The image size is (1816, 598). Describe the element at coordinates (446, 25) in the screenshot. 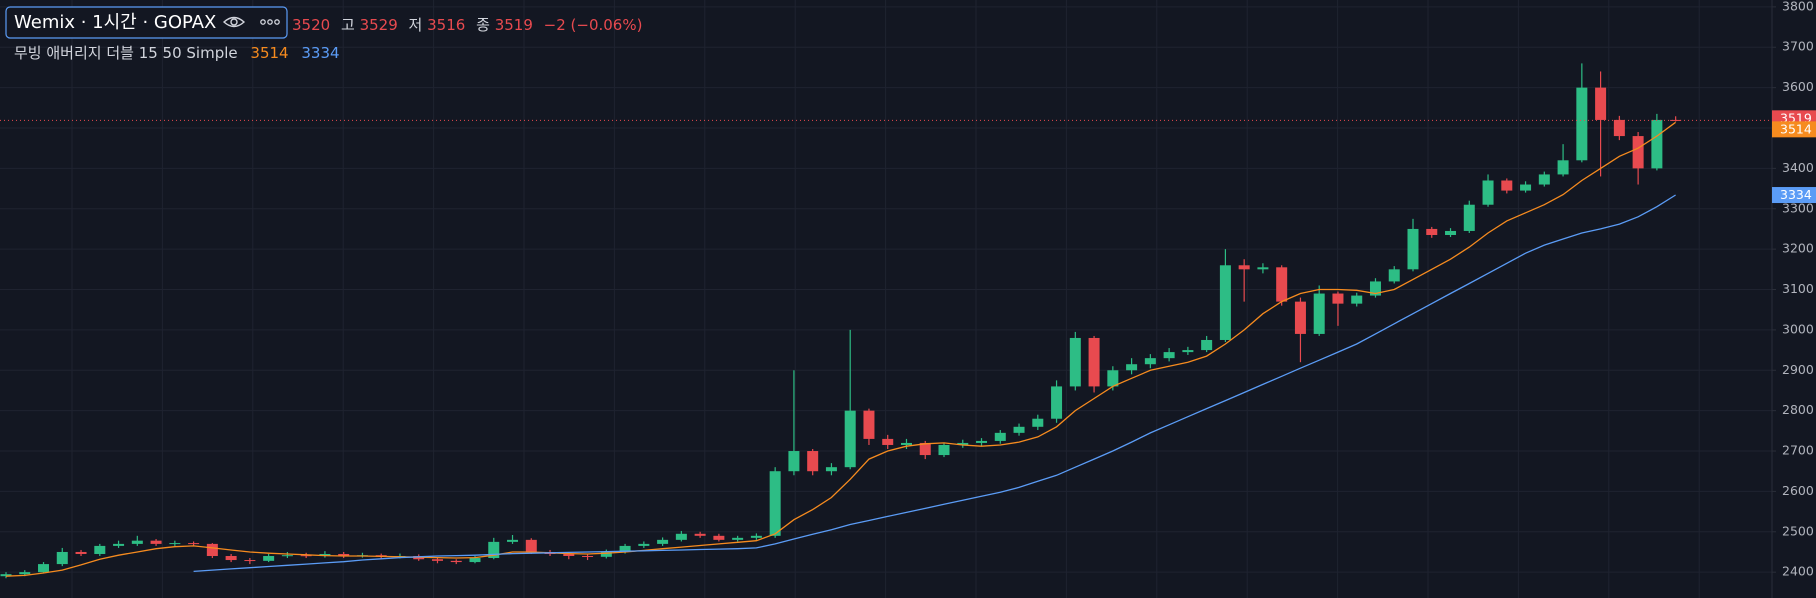

I see `low-value: 3516` at that location.